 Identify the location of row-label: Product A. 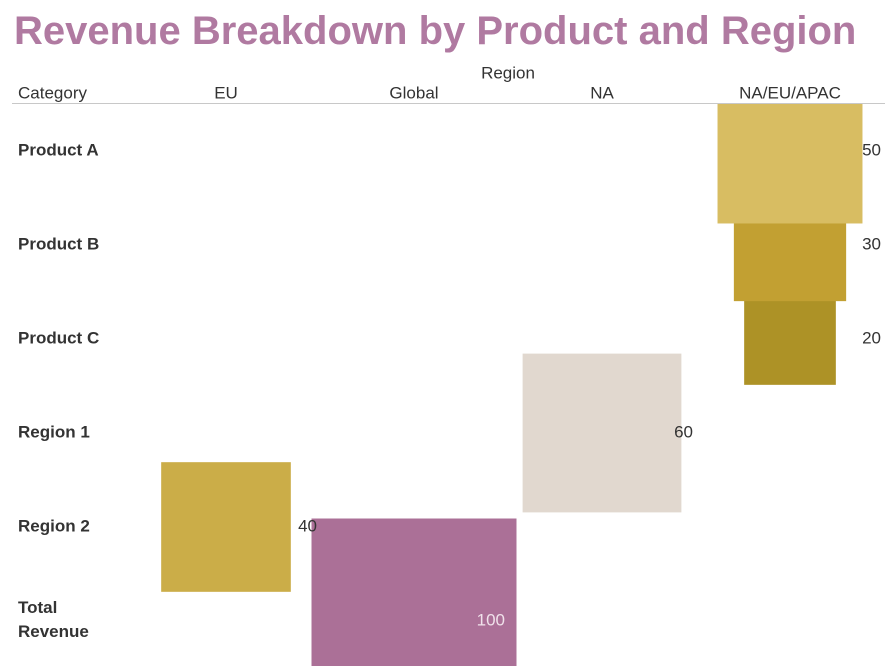
(58, 149).